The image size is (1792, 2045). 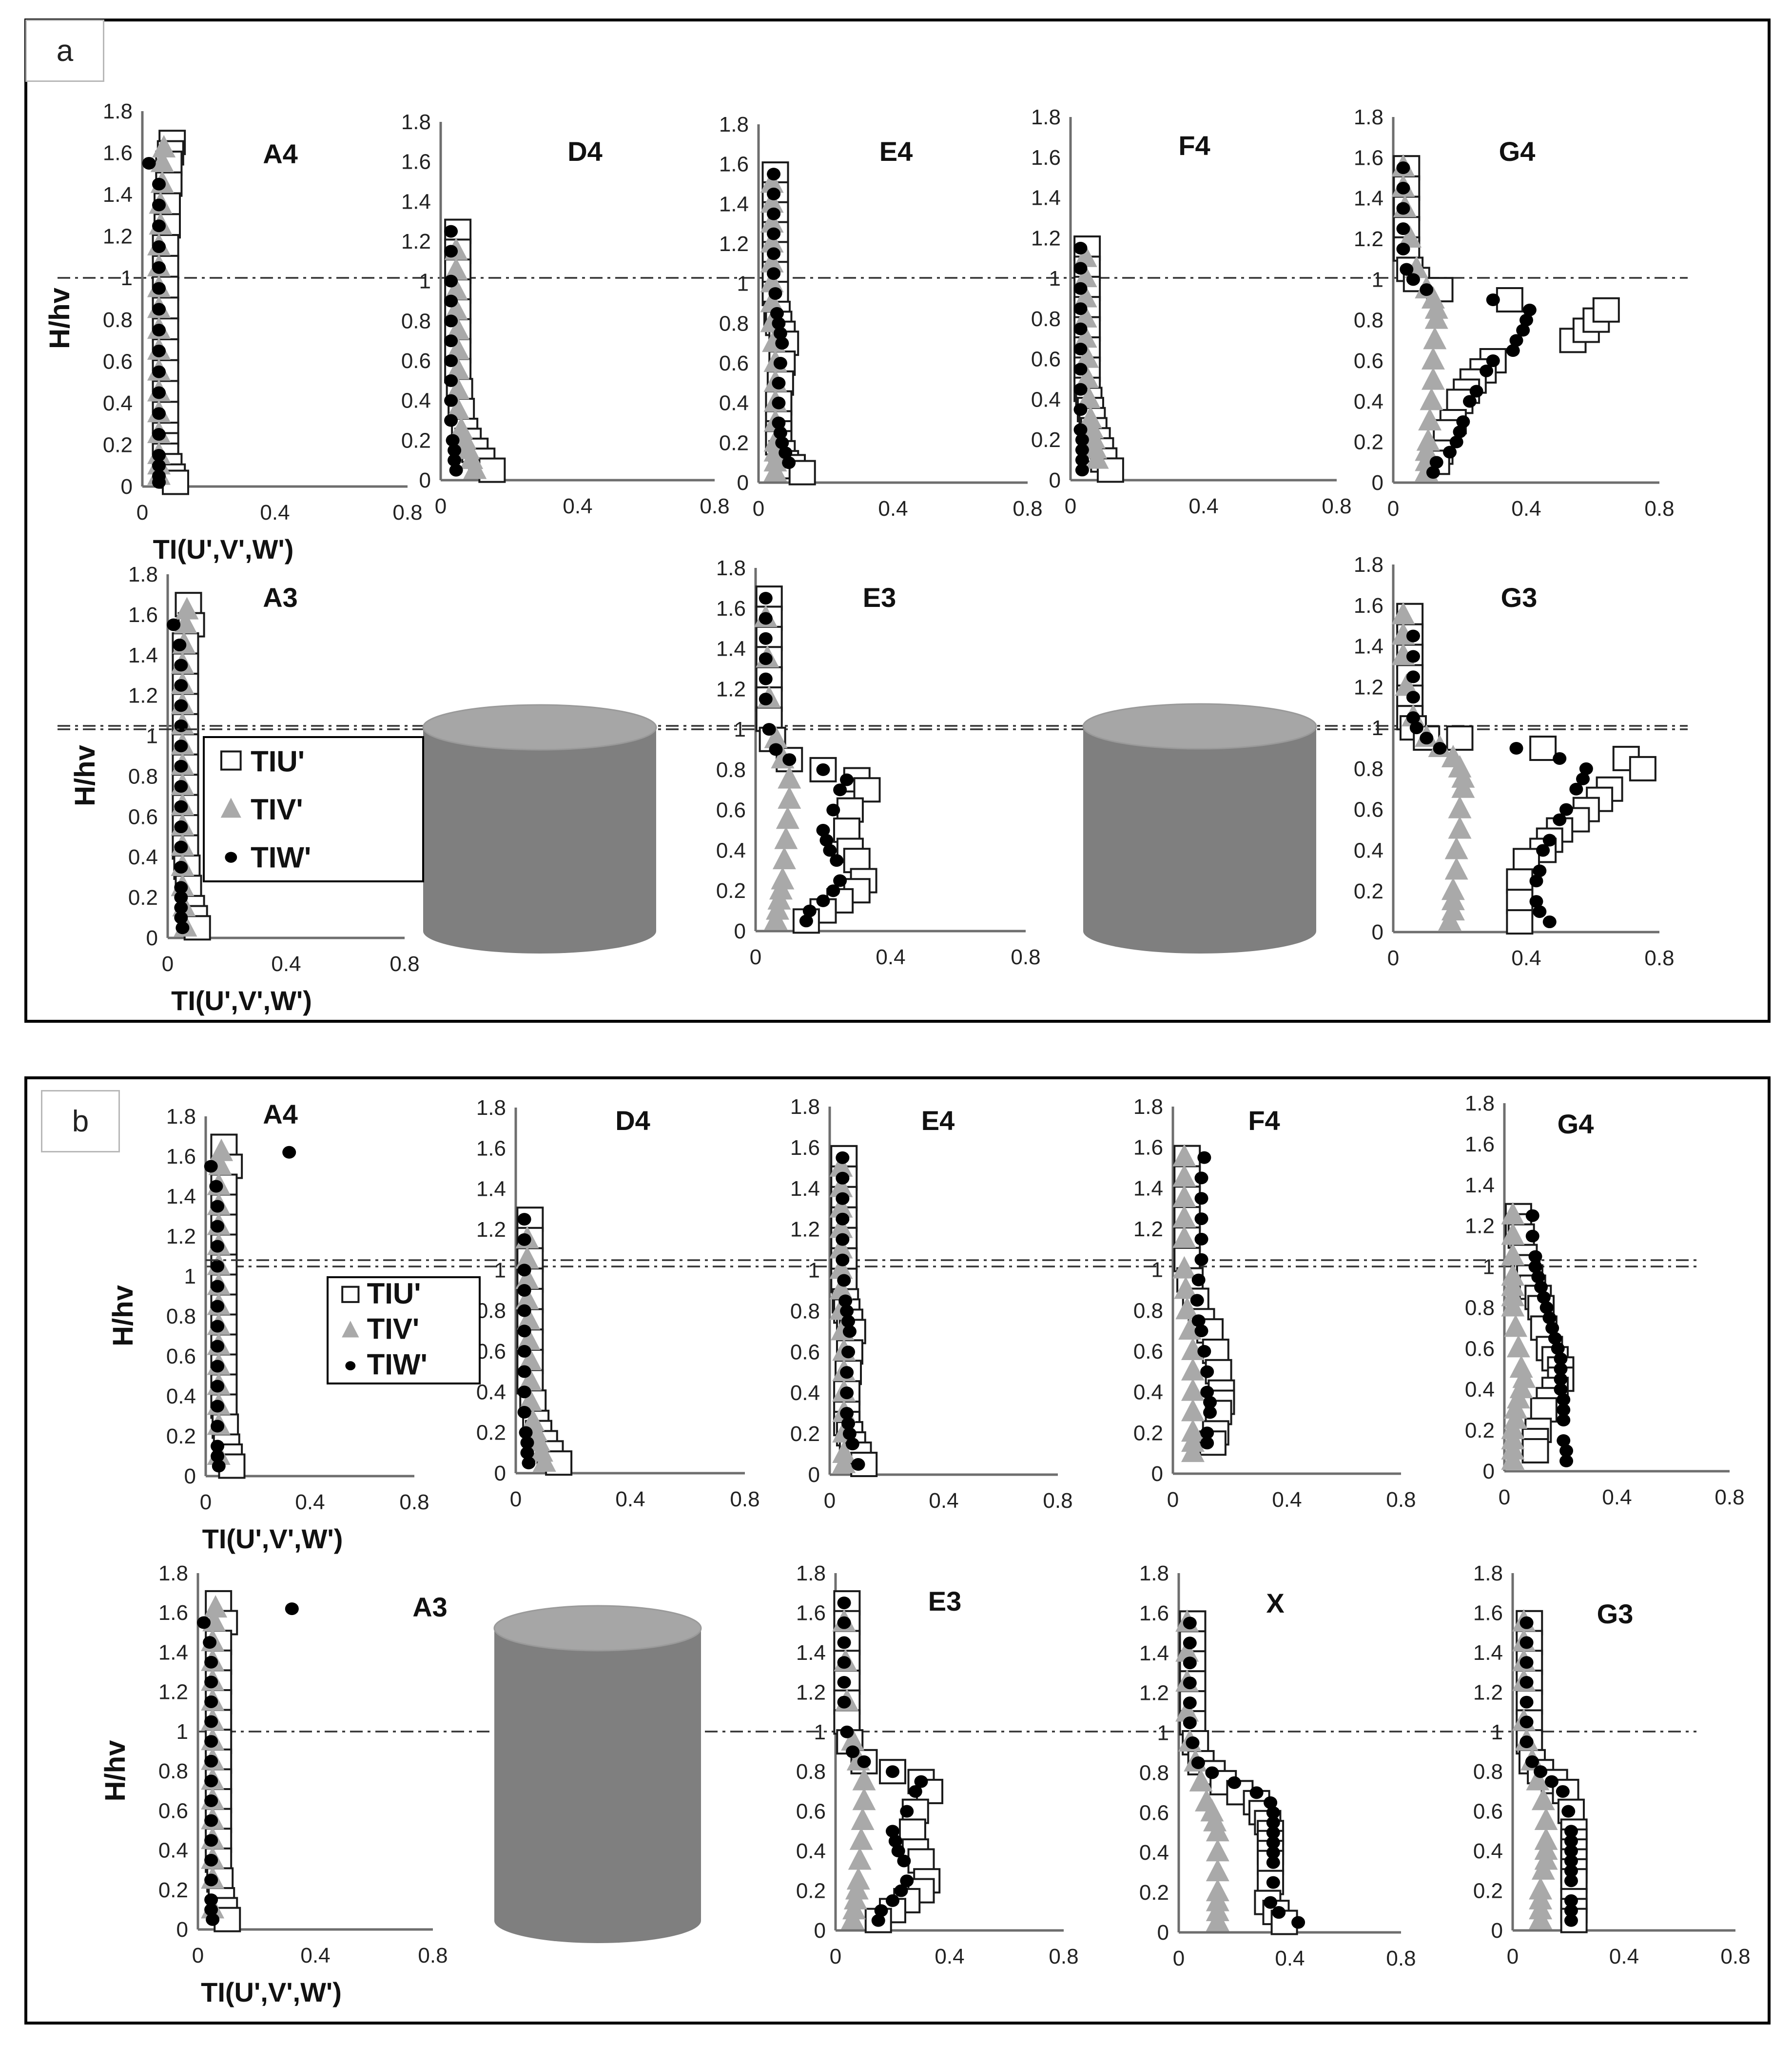 What do you see at coordinates (881, 317) in the screenshot?
I see `chart-a-e4: 0 0.2 0.4 0.6 0.8 1 1.2 1.4 1.6 1.8 0 0.4 0.8 E4` at bounding box center [881, 317].